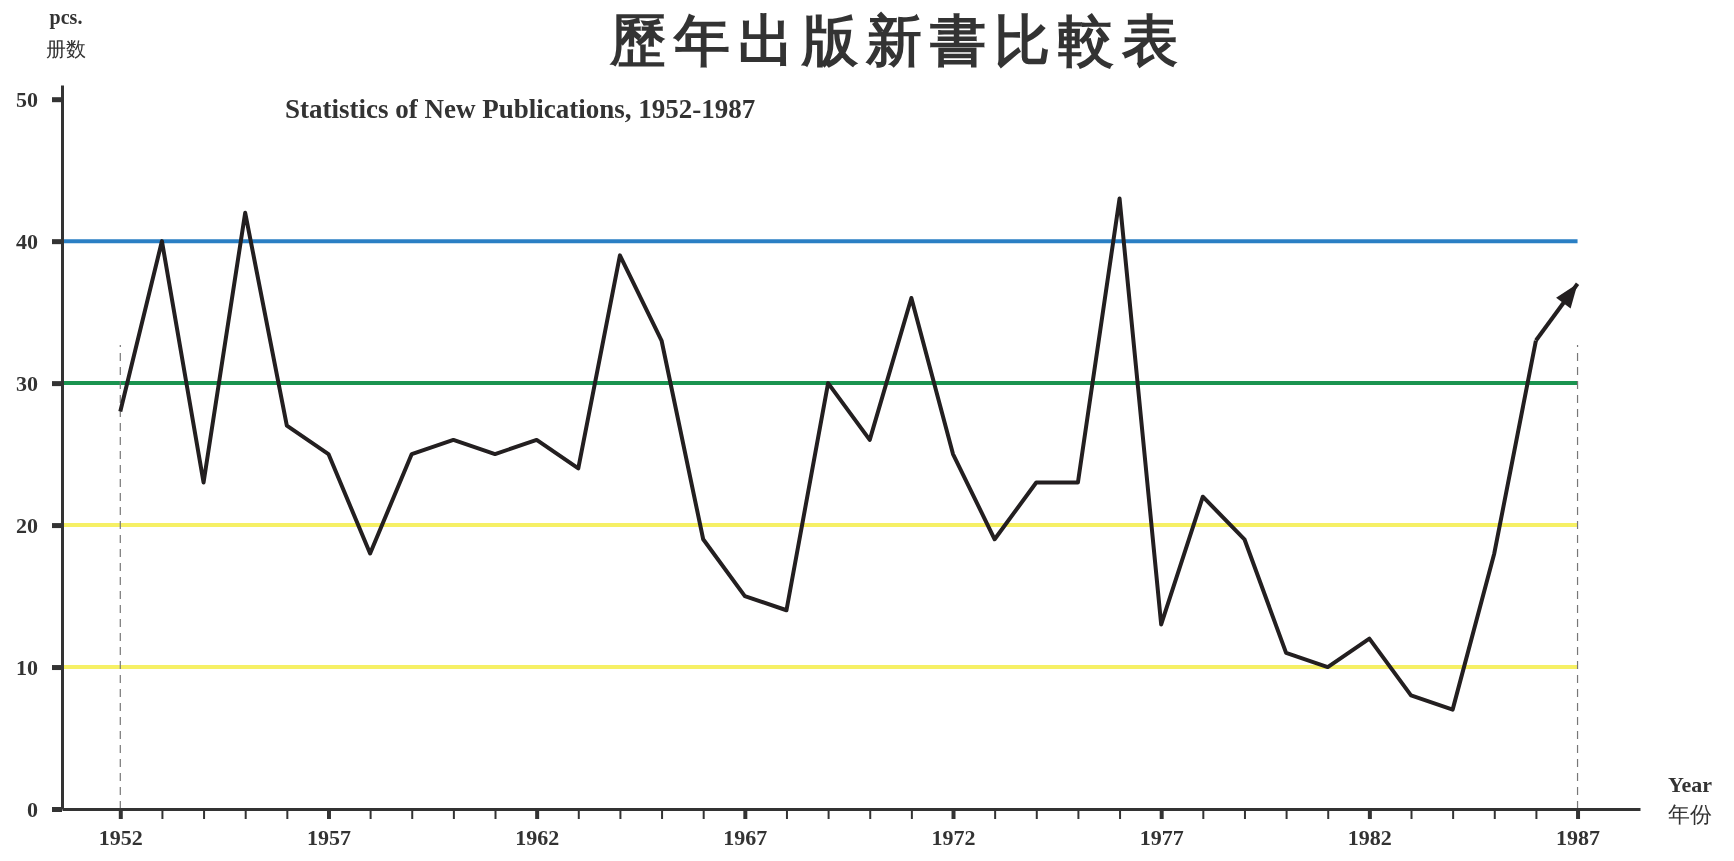  I want to click on y-tick-label: 40, so click(27, 241).